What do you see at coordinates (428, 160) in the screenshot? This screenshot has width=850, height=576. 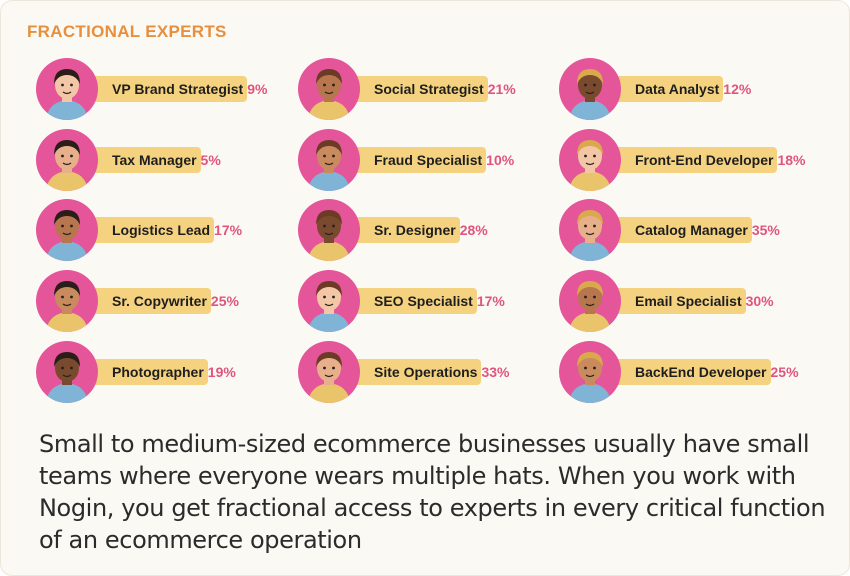 I see `expert-role: Fraud Specialist` at bounding box center [428, 160].